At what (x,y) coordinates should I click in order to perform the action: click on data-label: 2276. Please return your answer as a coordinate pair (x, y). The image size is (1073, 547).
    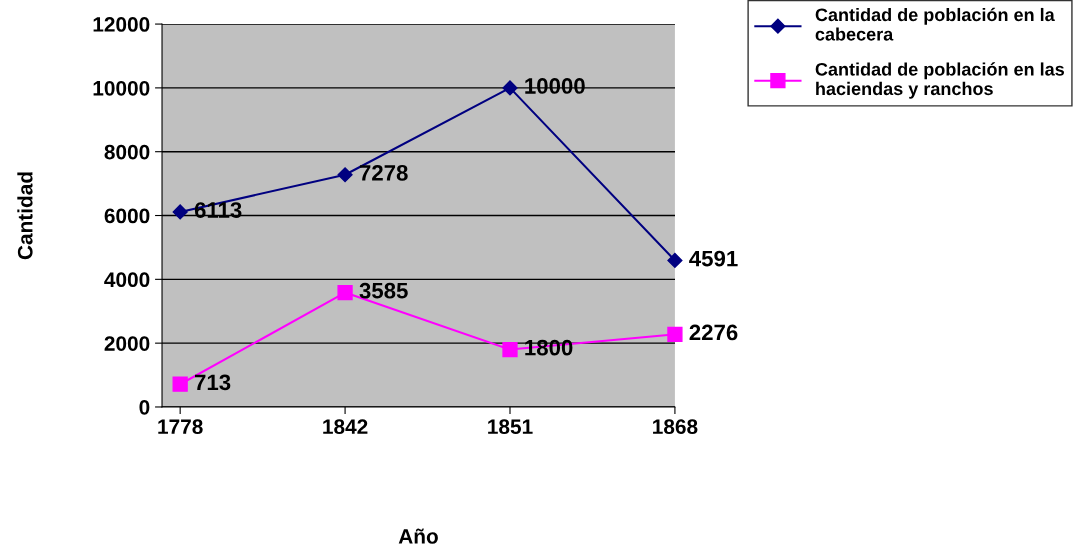
    Looking at the image, I should click on (713, 332).